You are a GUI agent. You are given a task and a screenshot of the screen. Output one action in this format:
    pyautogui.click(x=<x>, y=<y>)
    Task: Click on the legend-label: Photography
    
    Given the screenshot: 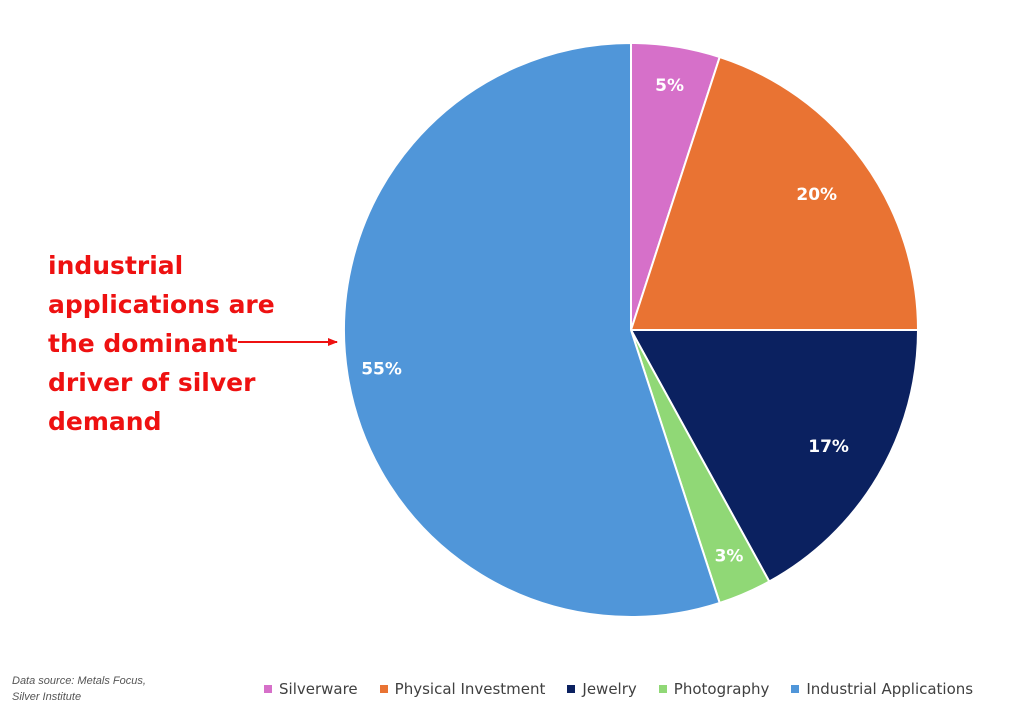 What is the action you would take?
    pyautogui.click(x=721, y=689)
    